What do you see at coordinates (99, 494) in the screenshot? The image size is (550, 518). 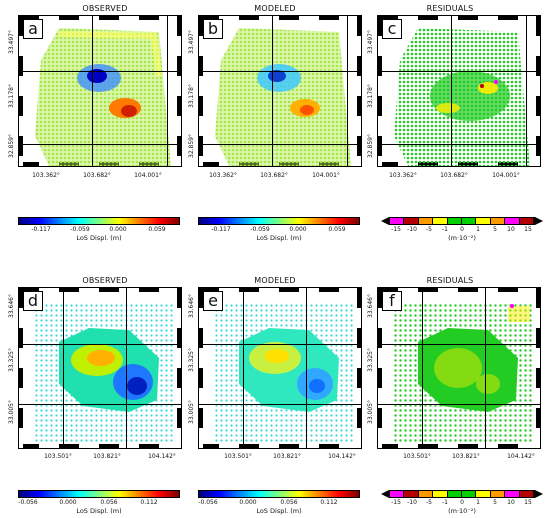 I see `colorbar-bottom-d` at bounding box center [99, 494].